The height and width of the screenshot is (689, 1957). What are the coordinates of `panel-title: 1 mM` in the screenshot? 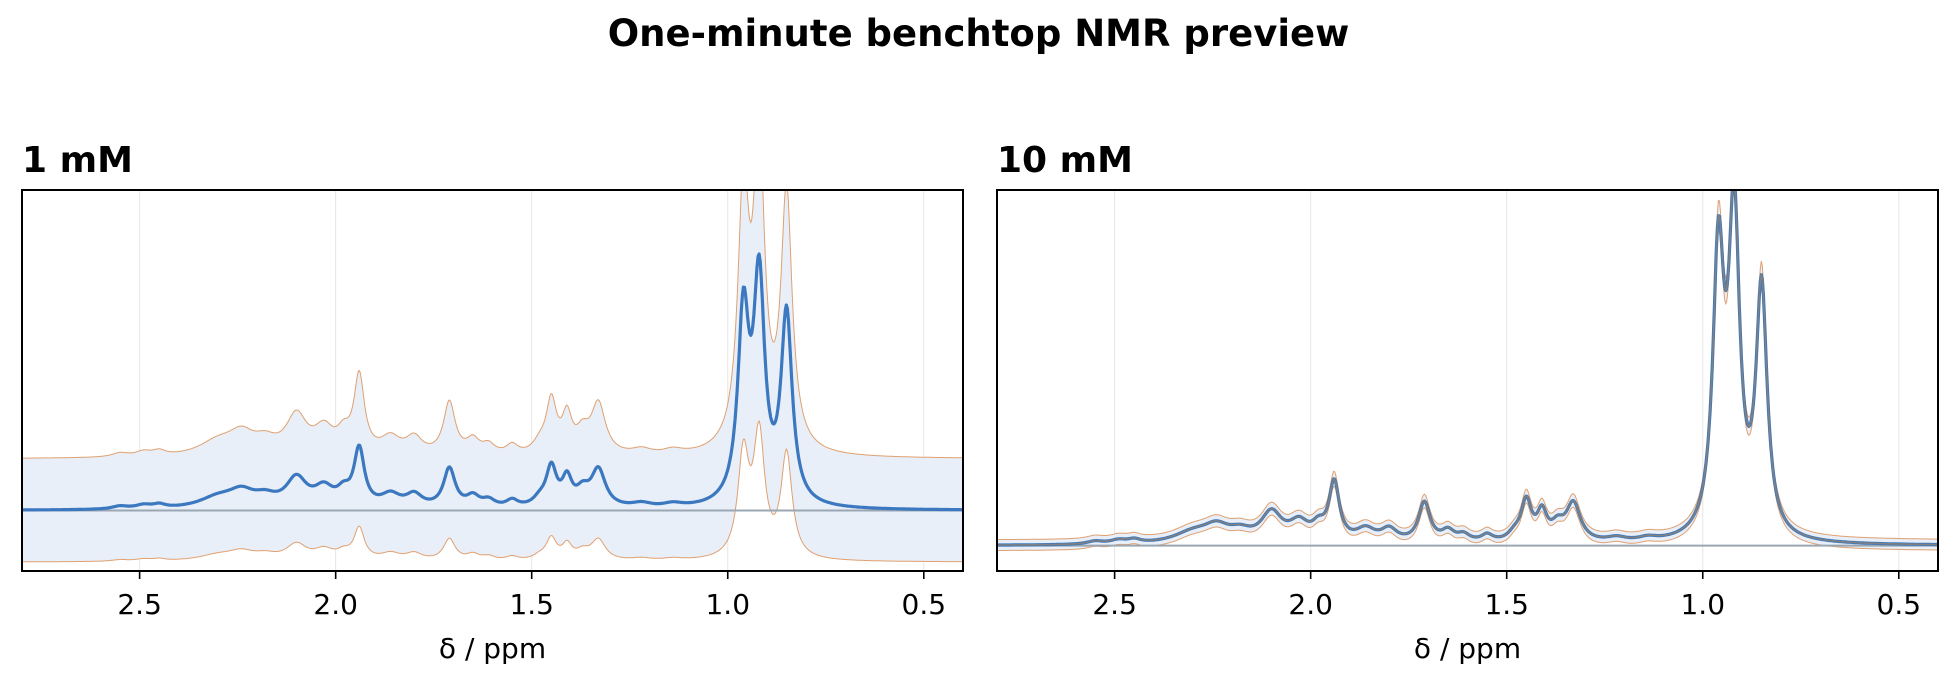 It's located at (77, 160).